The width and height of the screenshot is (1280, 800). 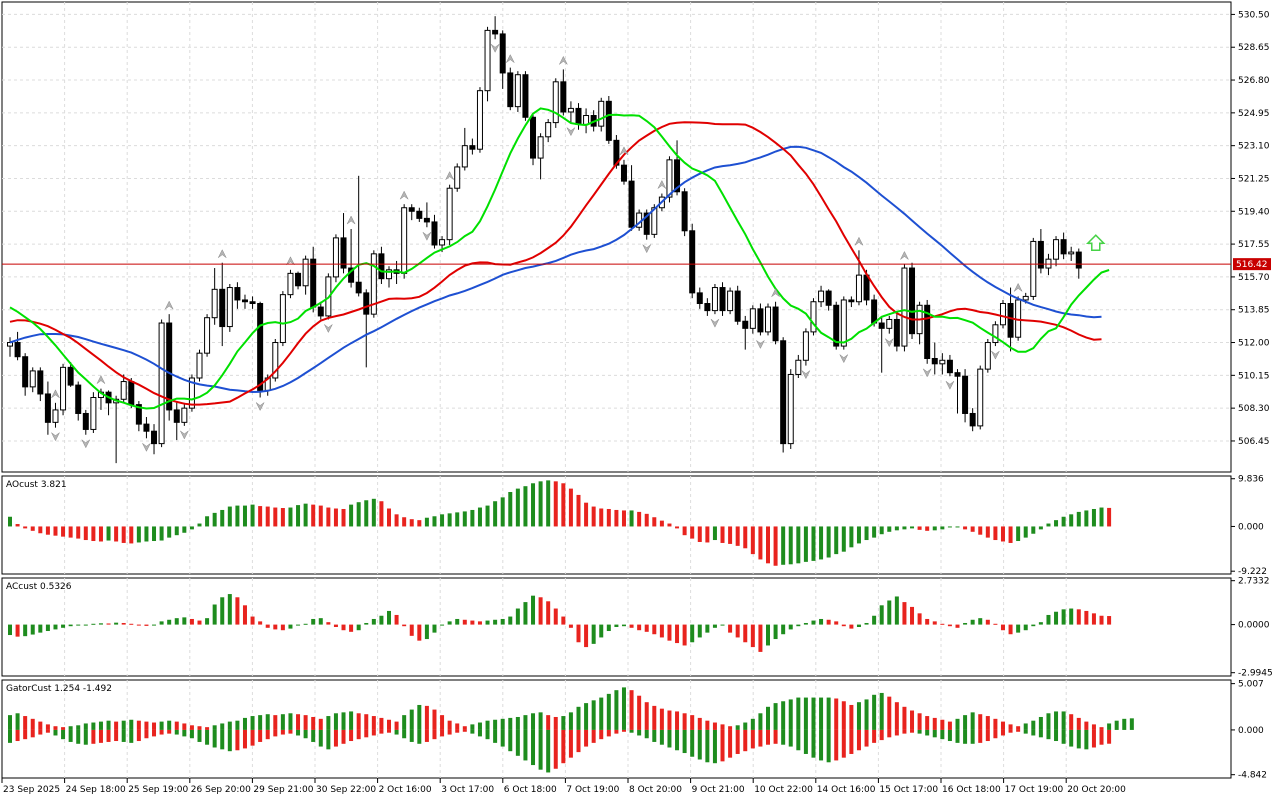 I want to click on price-tick-label: 517.55, so click(x=1254, y=245).